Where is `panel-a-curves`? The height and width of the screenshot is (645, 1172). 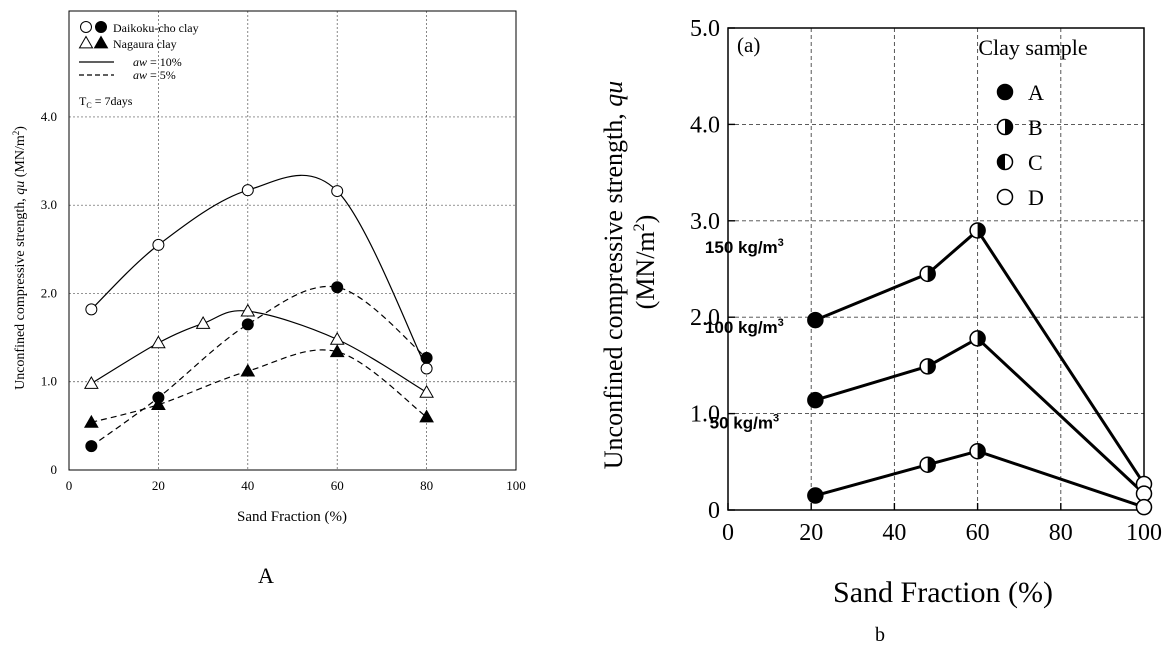
panel-a-curves is located at coordinates (259, 310).